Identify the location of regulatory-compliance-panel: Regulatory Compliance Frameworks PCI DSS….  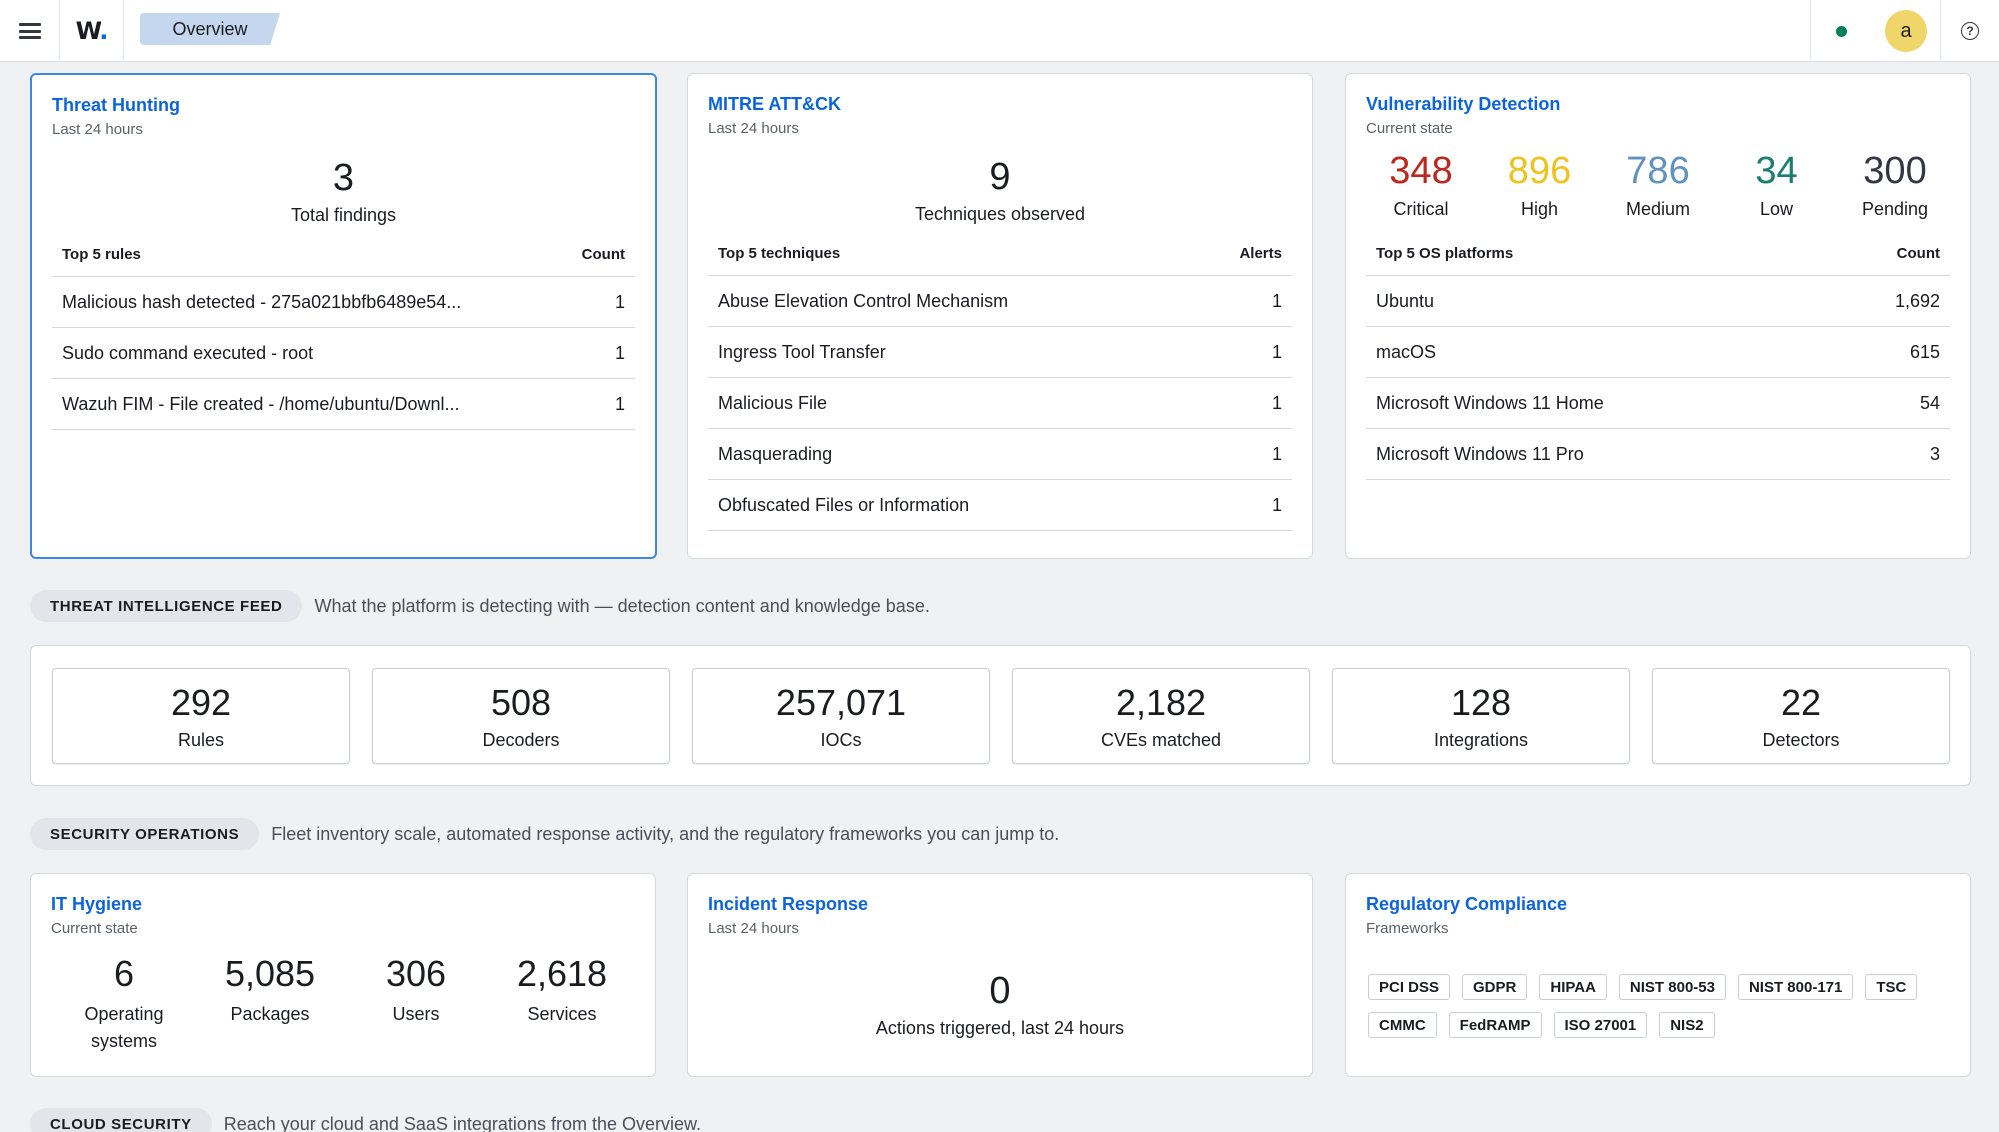
(1658, 975).